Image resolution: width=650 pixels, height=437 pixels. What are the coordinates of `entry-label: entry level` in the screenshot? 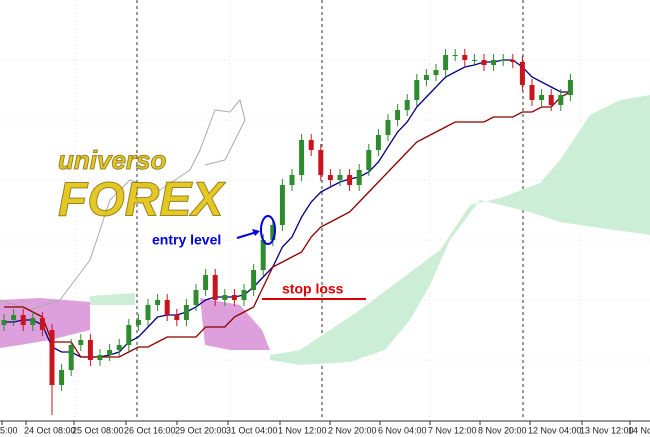 It's located at (186, 240).